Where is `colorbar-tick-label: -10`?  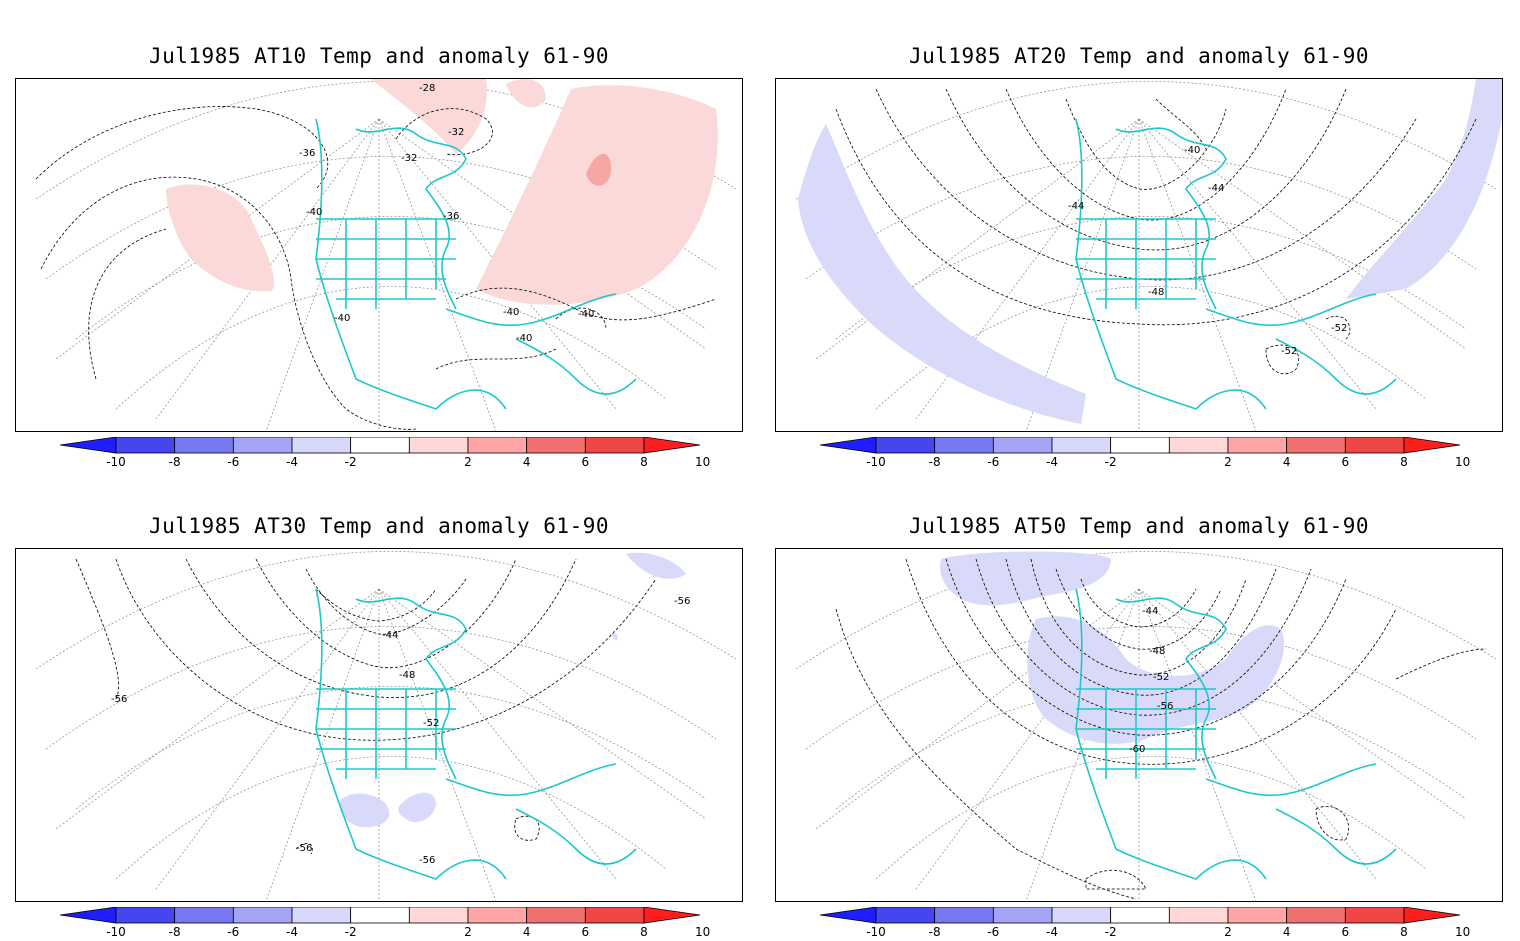
colorbar-tick-label: -10 is located at coordinates (876, 932).